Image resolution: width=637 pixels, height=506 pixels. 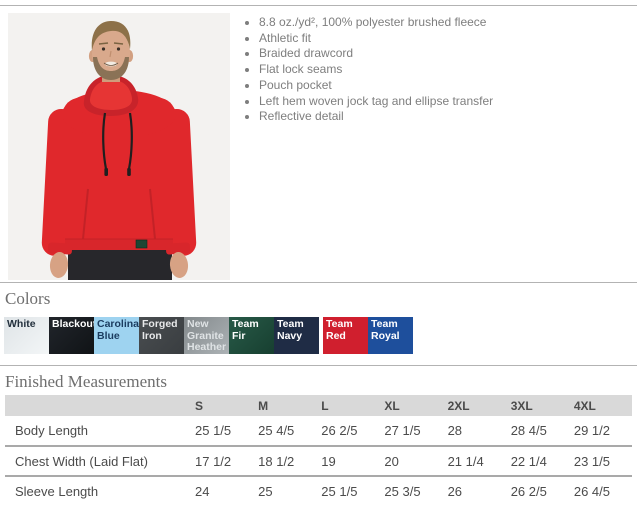 What do you see at coordinates (160, 330) in the screenshot?
I see `color-swatch-label: Forged Iron` at bounding box center [160, 330].